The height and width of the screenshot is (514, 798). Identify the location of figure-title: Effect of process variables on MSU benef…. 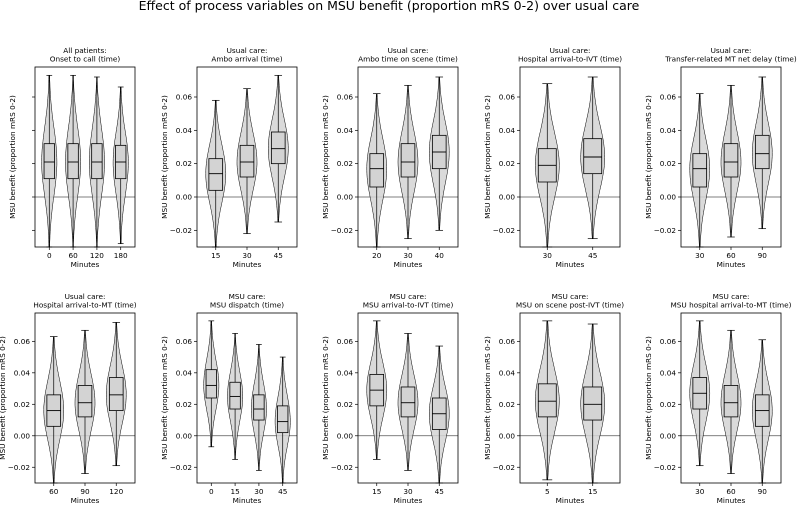
(389, 6).